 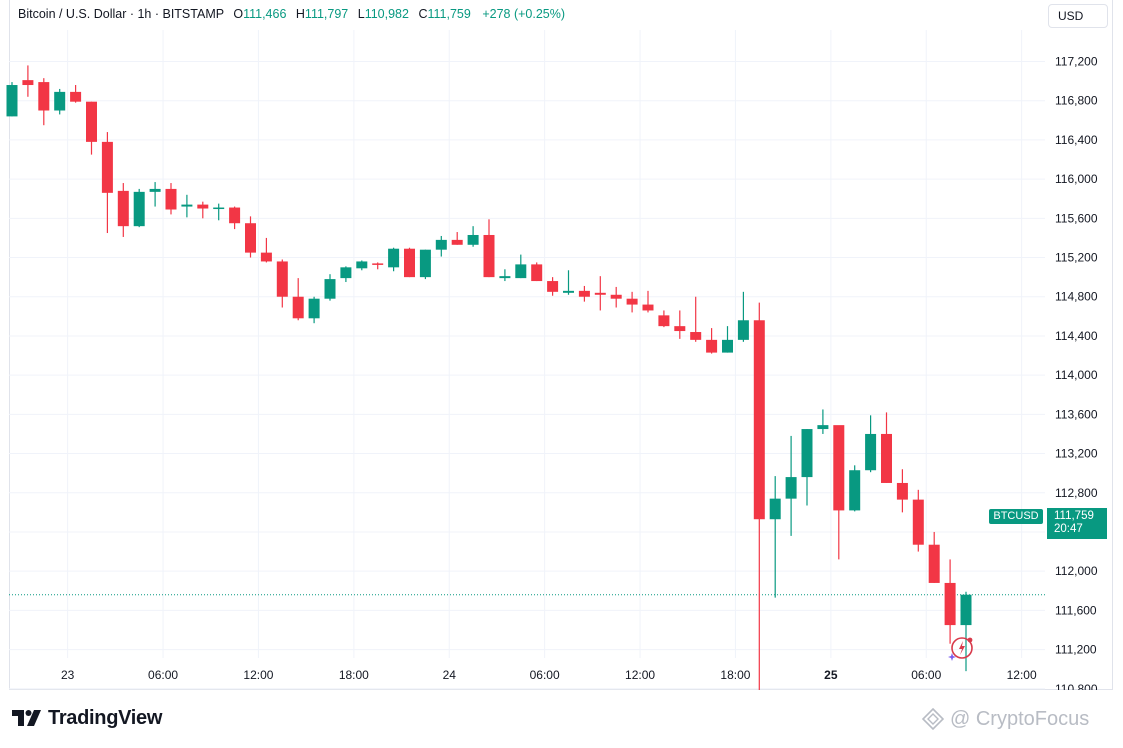 I want to click on x-tick-label: 18:00, so click(x=735, y=675).